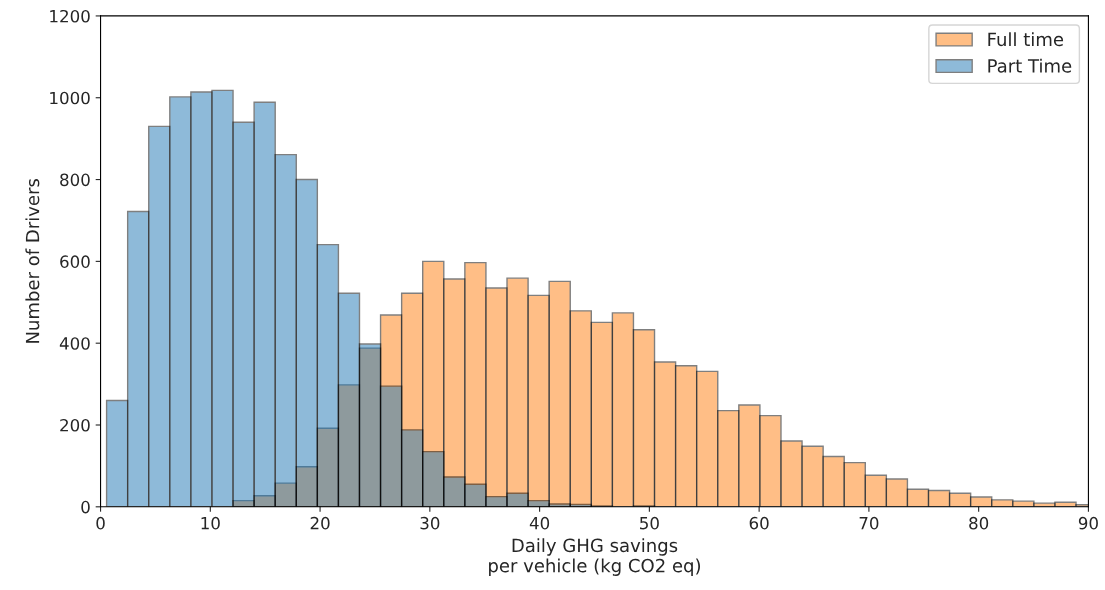 The image size is (1105, 590). Describe the element at coordinates (430, 523) in the screenshot. I see `x-tick-label: 30` at that location.